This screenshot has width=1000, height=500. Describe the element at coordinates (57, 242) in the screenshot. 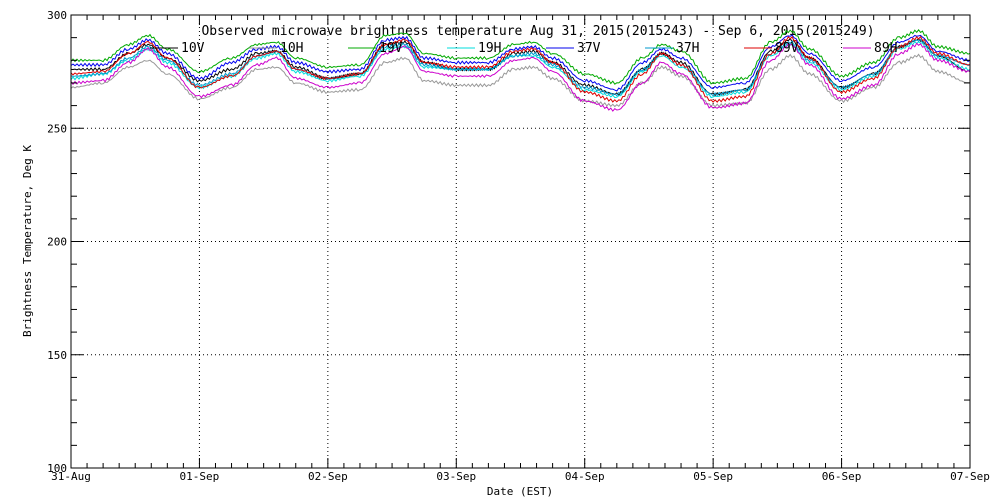

I see `y-tick-label: 200` at that location.